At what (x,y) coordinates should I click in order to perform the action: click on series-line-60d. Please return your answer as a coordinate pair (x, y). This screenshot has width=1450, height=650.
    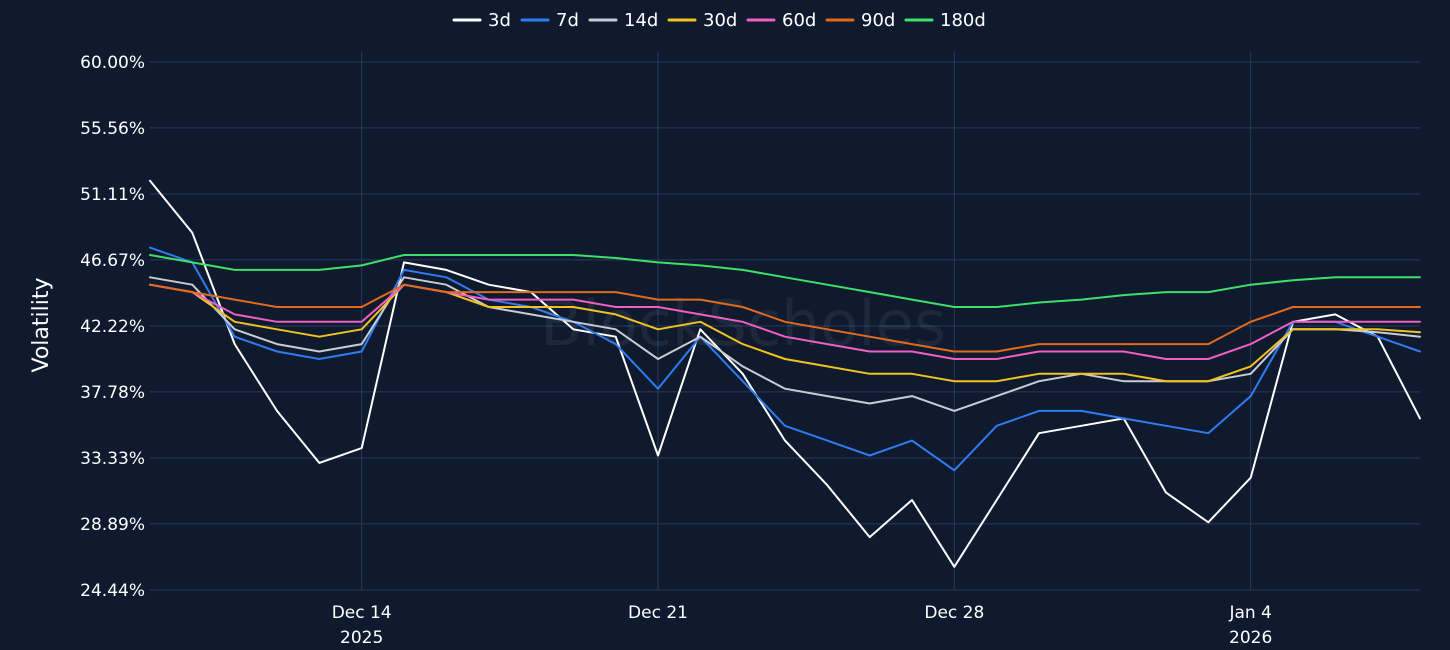
    Looking at the image, I should click on (785, 321).